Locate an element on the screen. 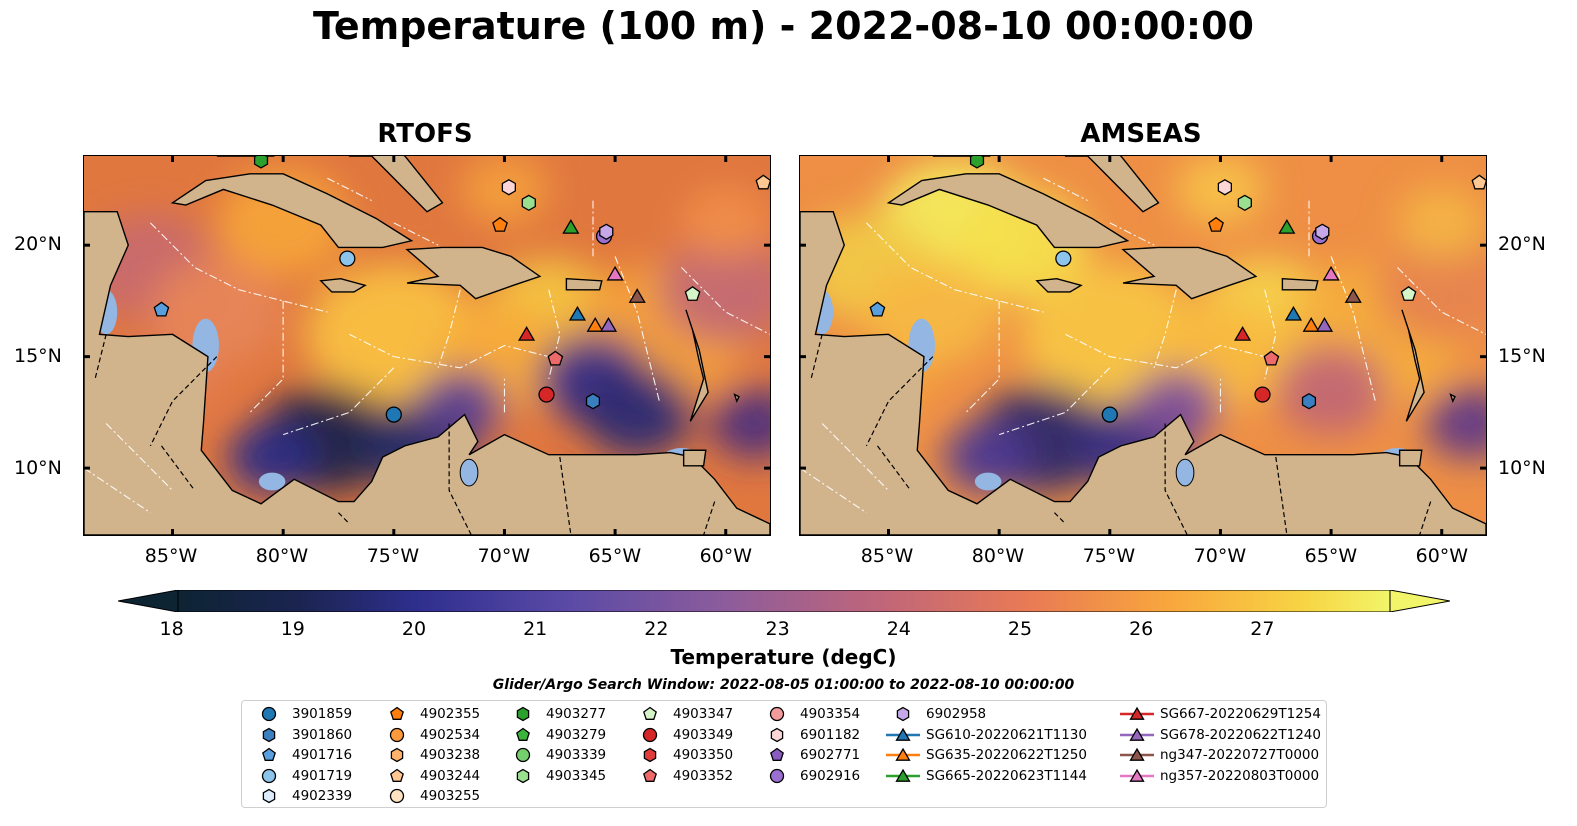 Image resolution: width=1577 pixels, height=826 pixels. legend-entry: SG678-20220622T1240 is located at coordinates (1220, 735).